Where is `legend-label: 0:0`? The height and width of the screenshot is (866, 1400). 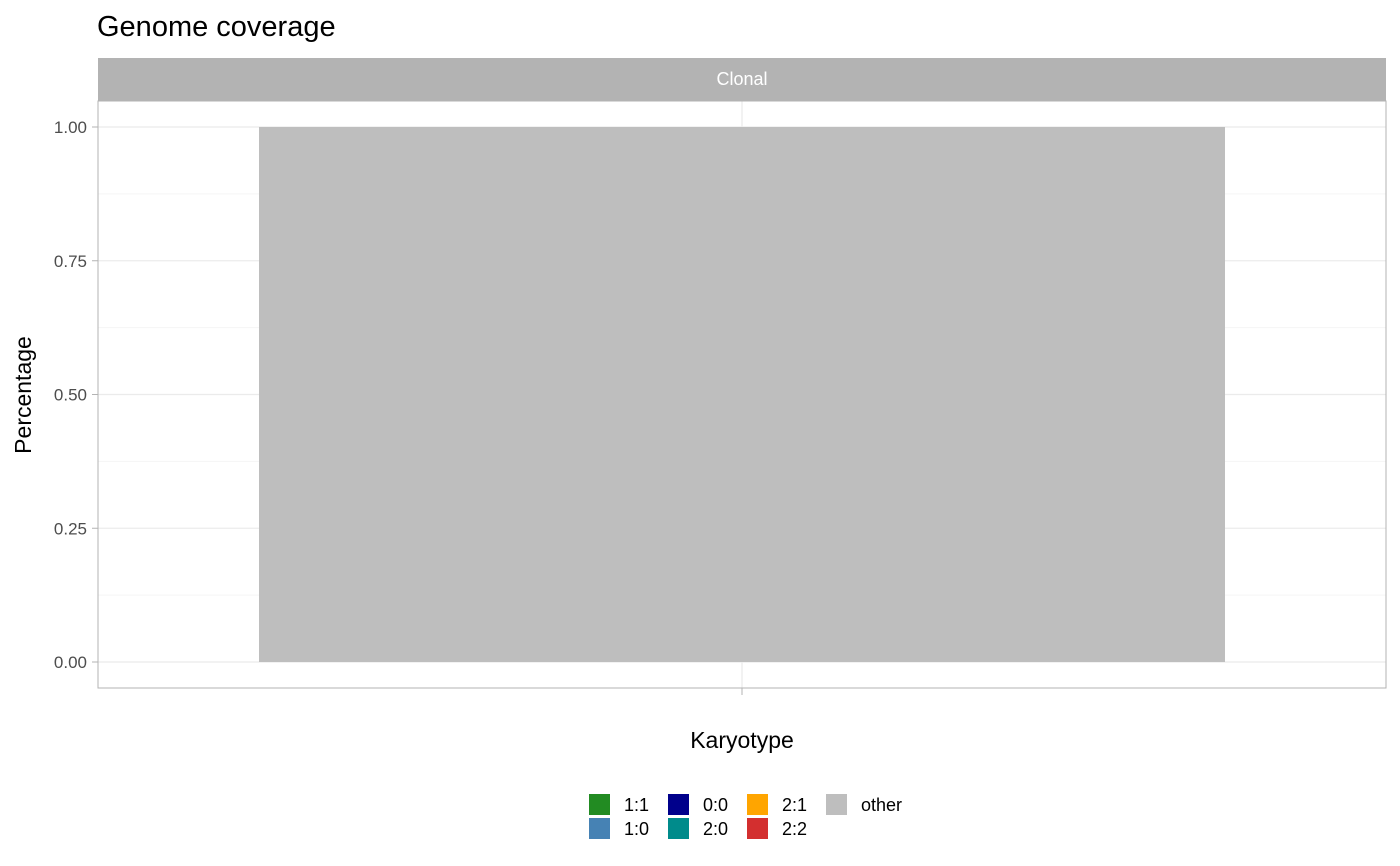 legend-label: 0:0 is located at coordinates (715, 805).